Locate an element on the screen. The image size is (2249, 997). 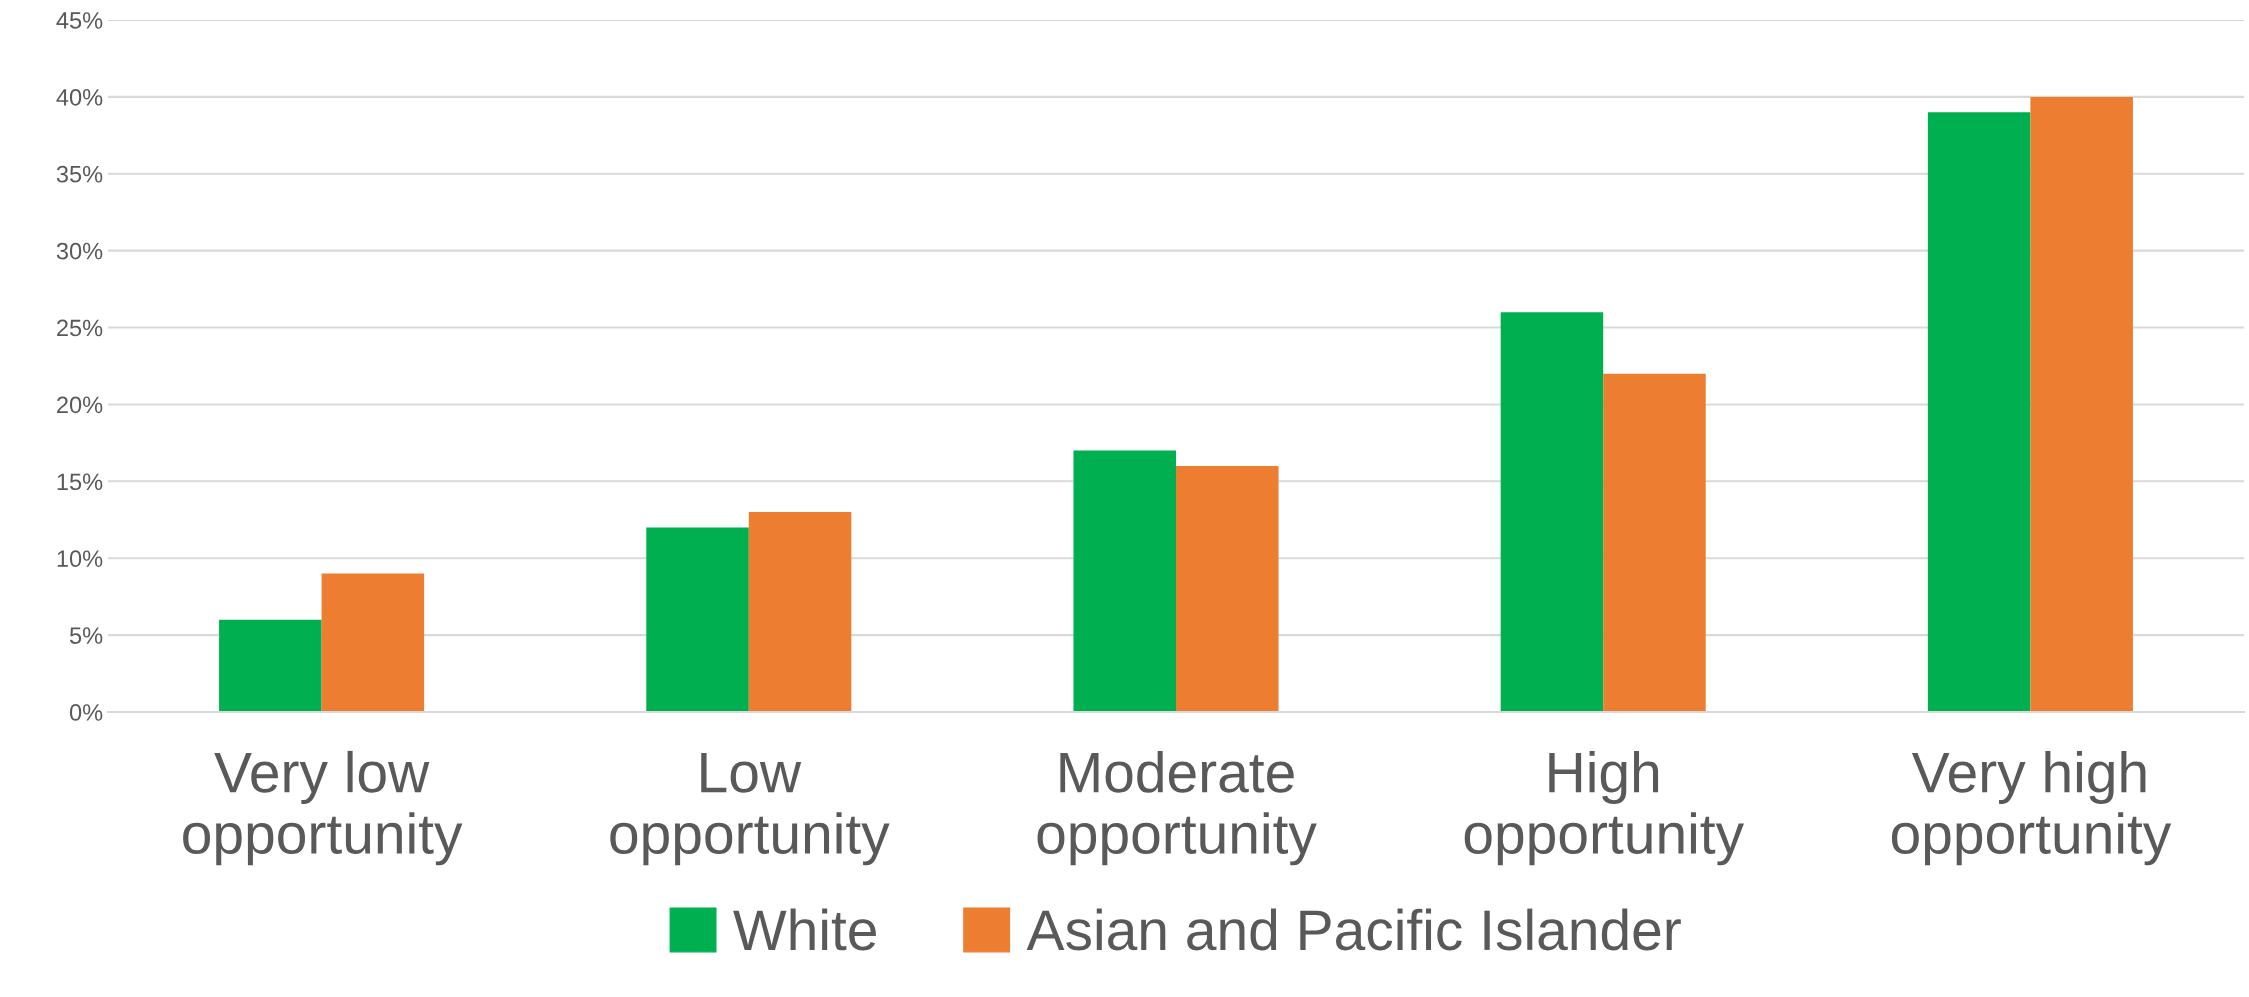
x-tick-label: Moderate opportunity is located at coordinates (1177, 808).